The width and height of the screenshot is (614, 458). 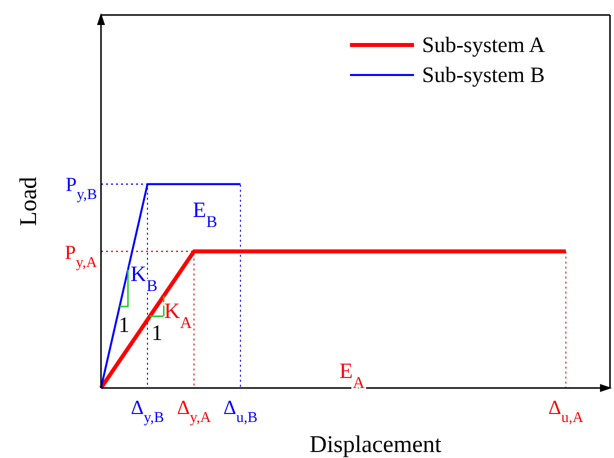 I want to click on annotation: E$_{A}$, so click(x=352, y=375).